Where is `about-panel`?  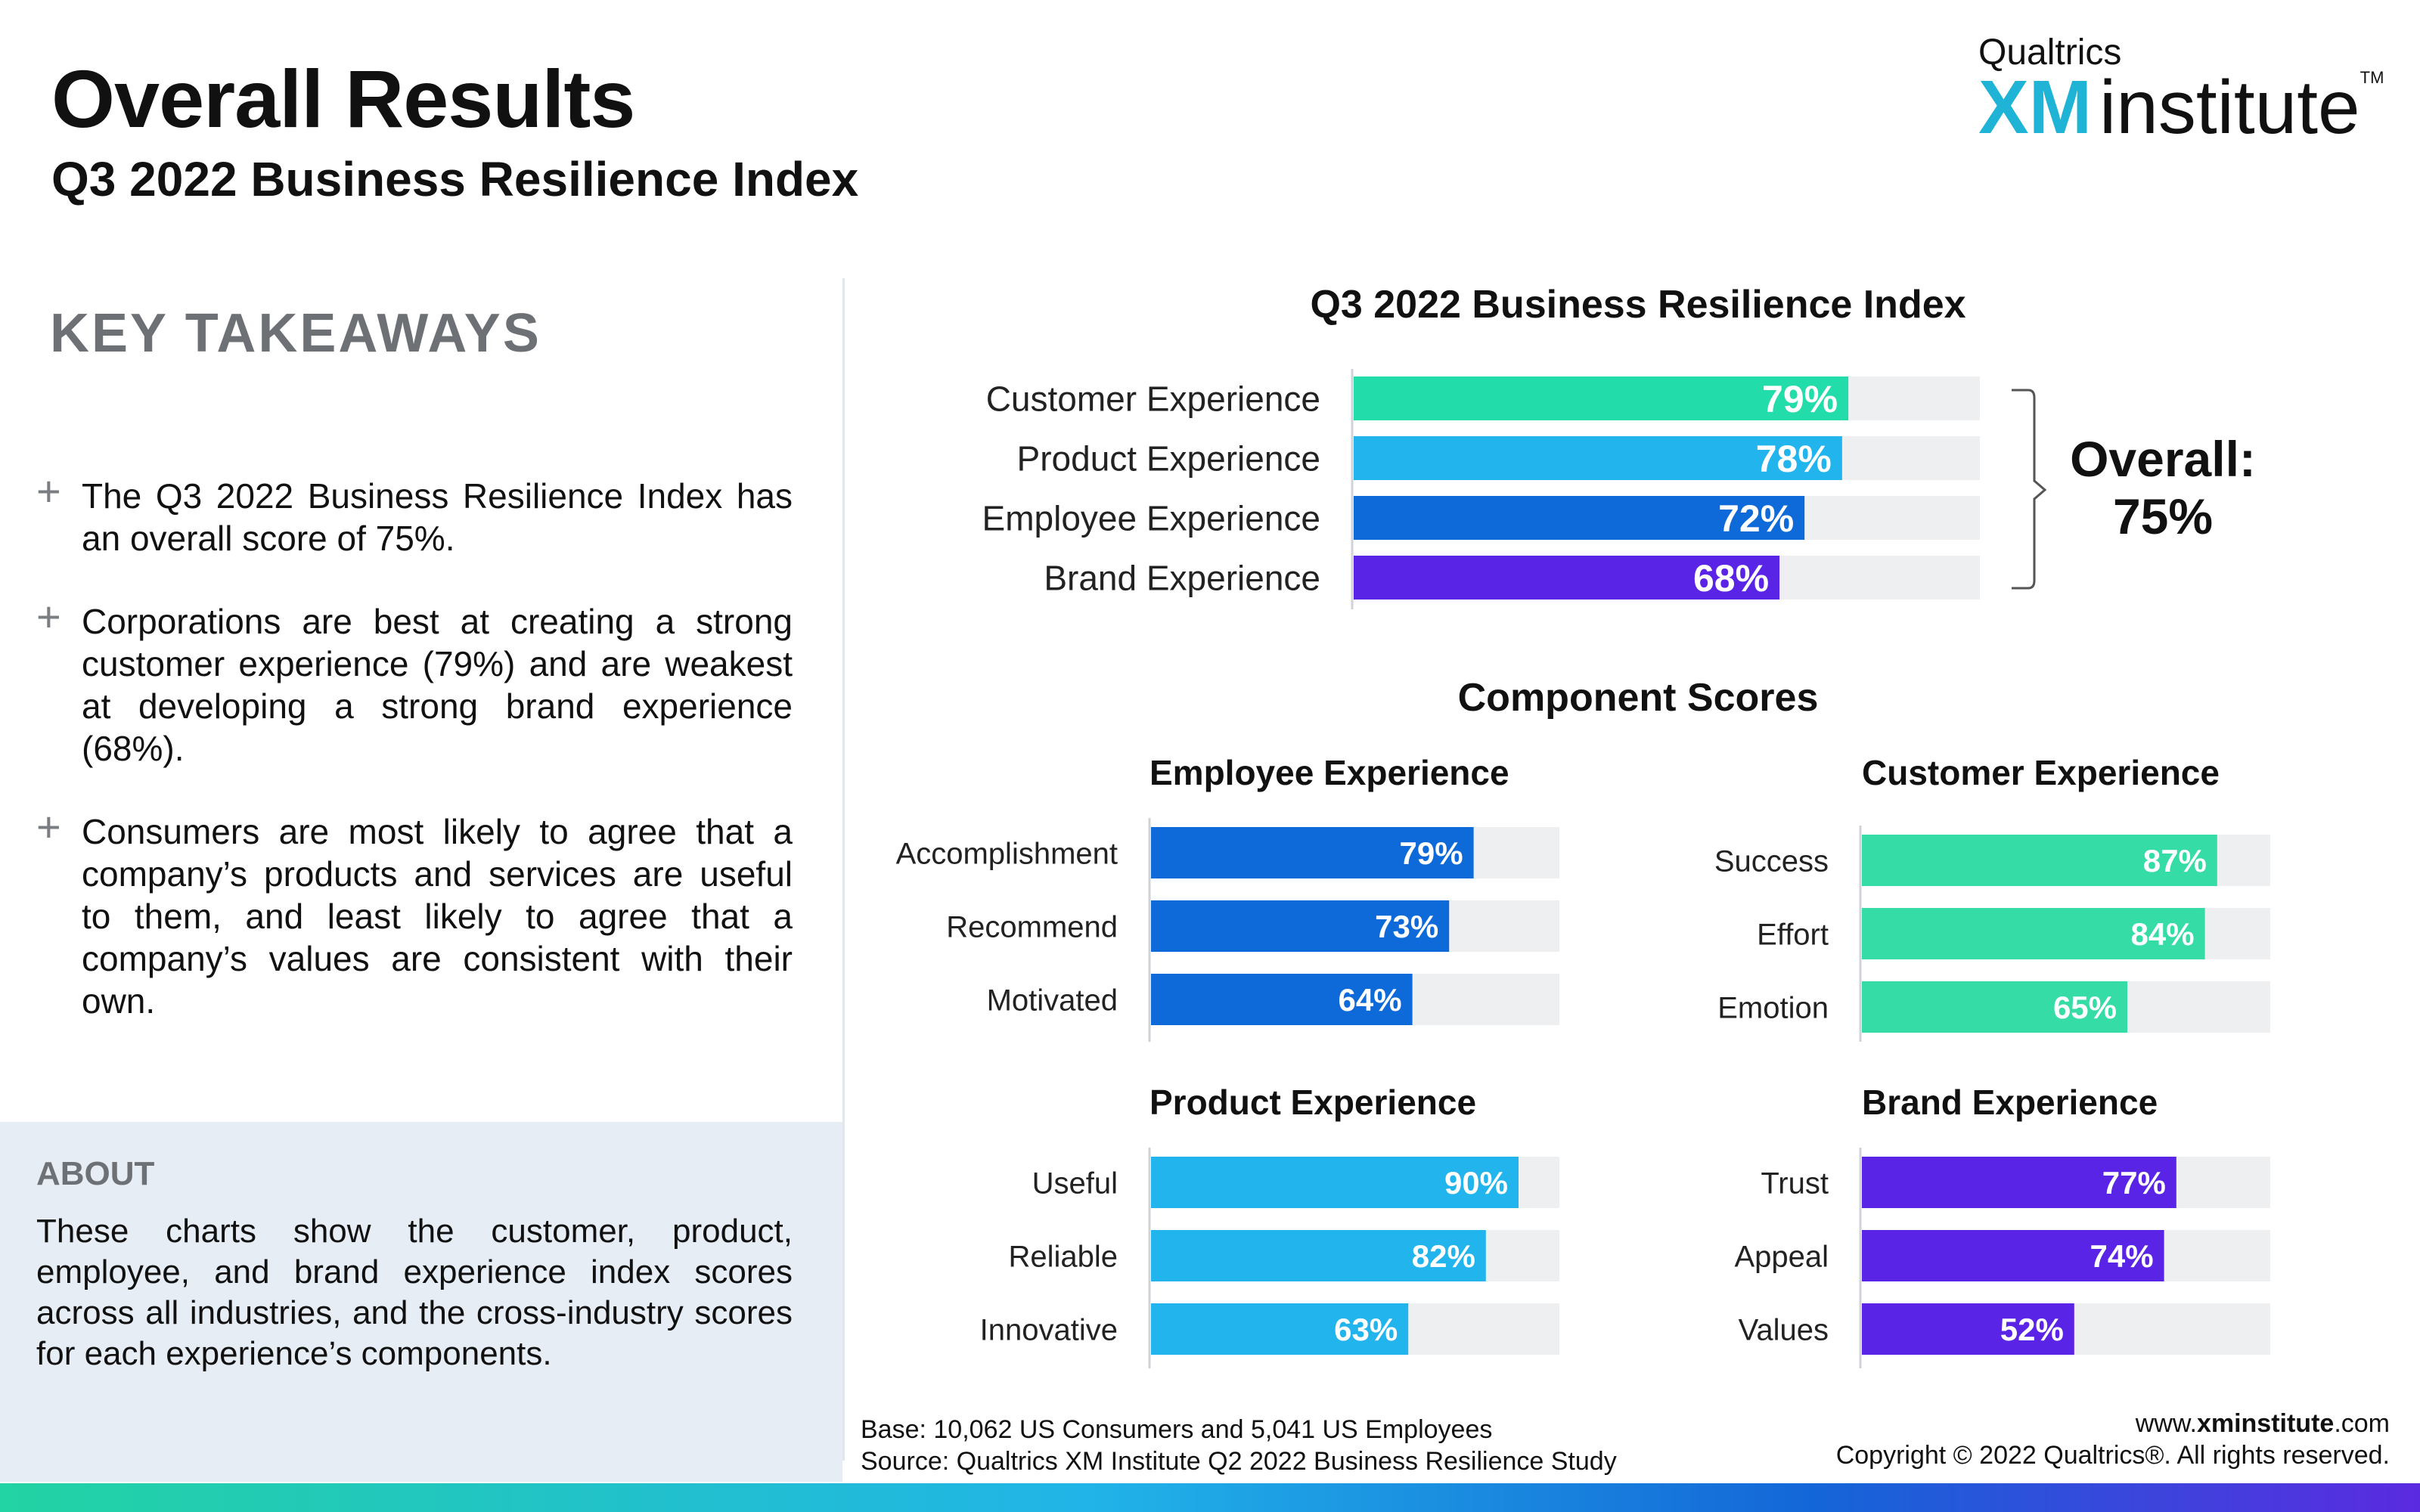 about-panel is located at coordinates (421, 1302).